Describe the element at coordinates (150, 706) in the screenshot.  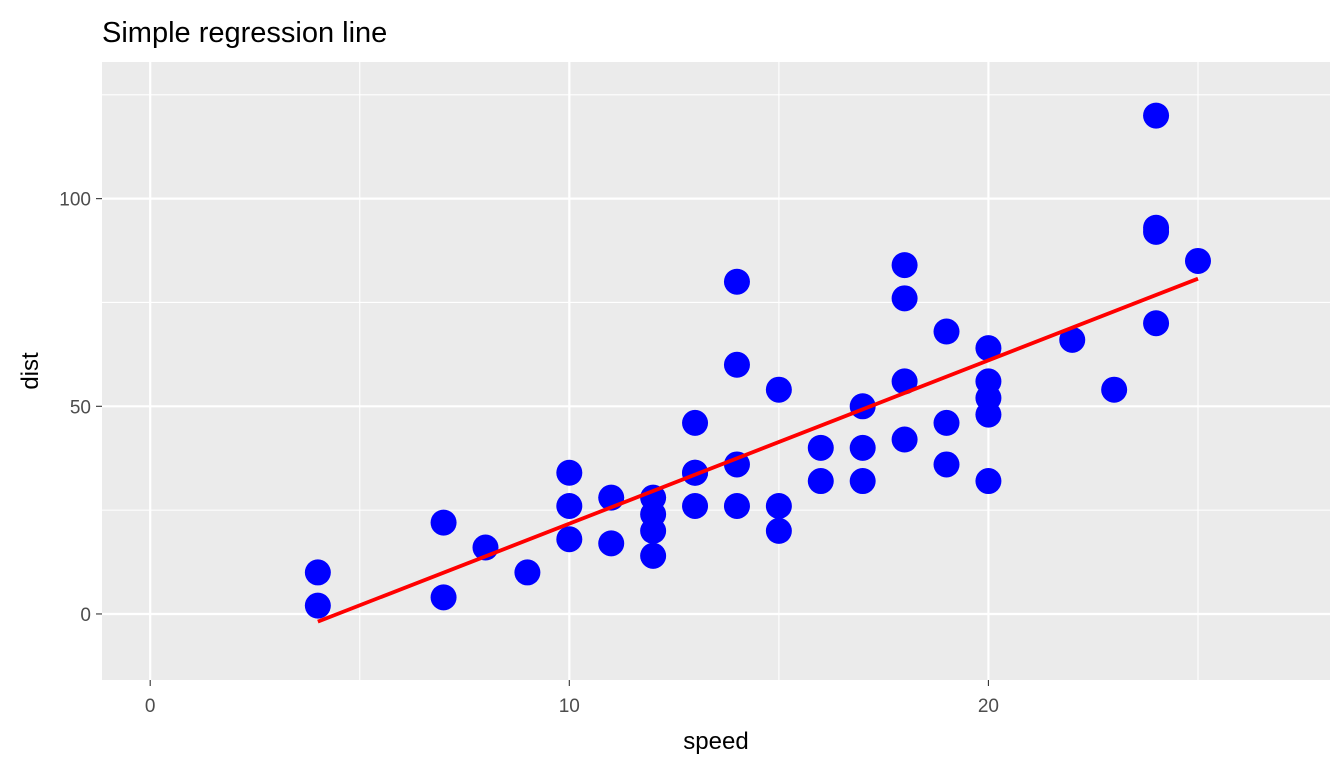
I see `x-tick-label: 0` at that location.